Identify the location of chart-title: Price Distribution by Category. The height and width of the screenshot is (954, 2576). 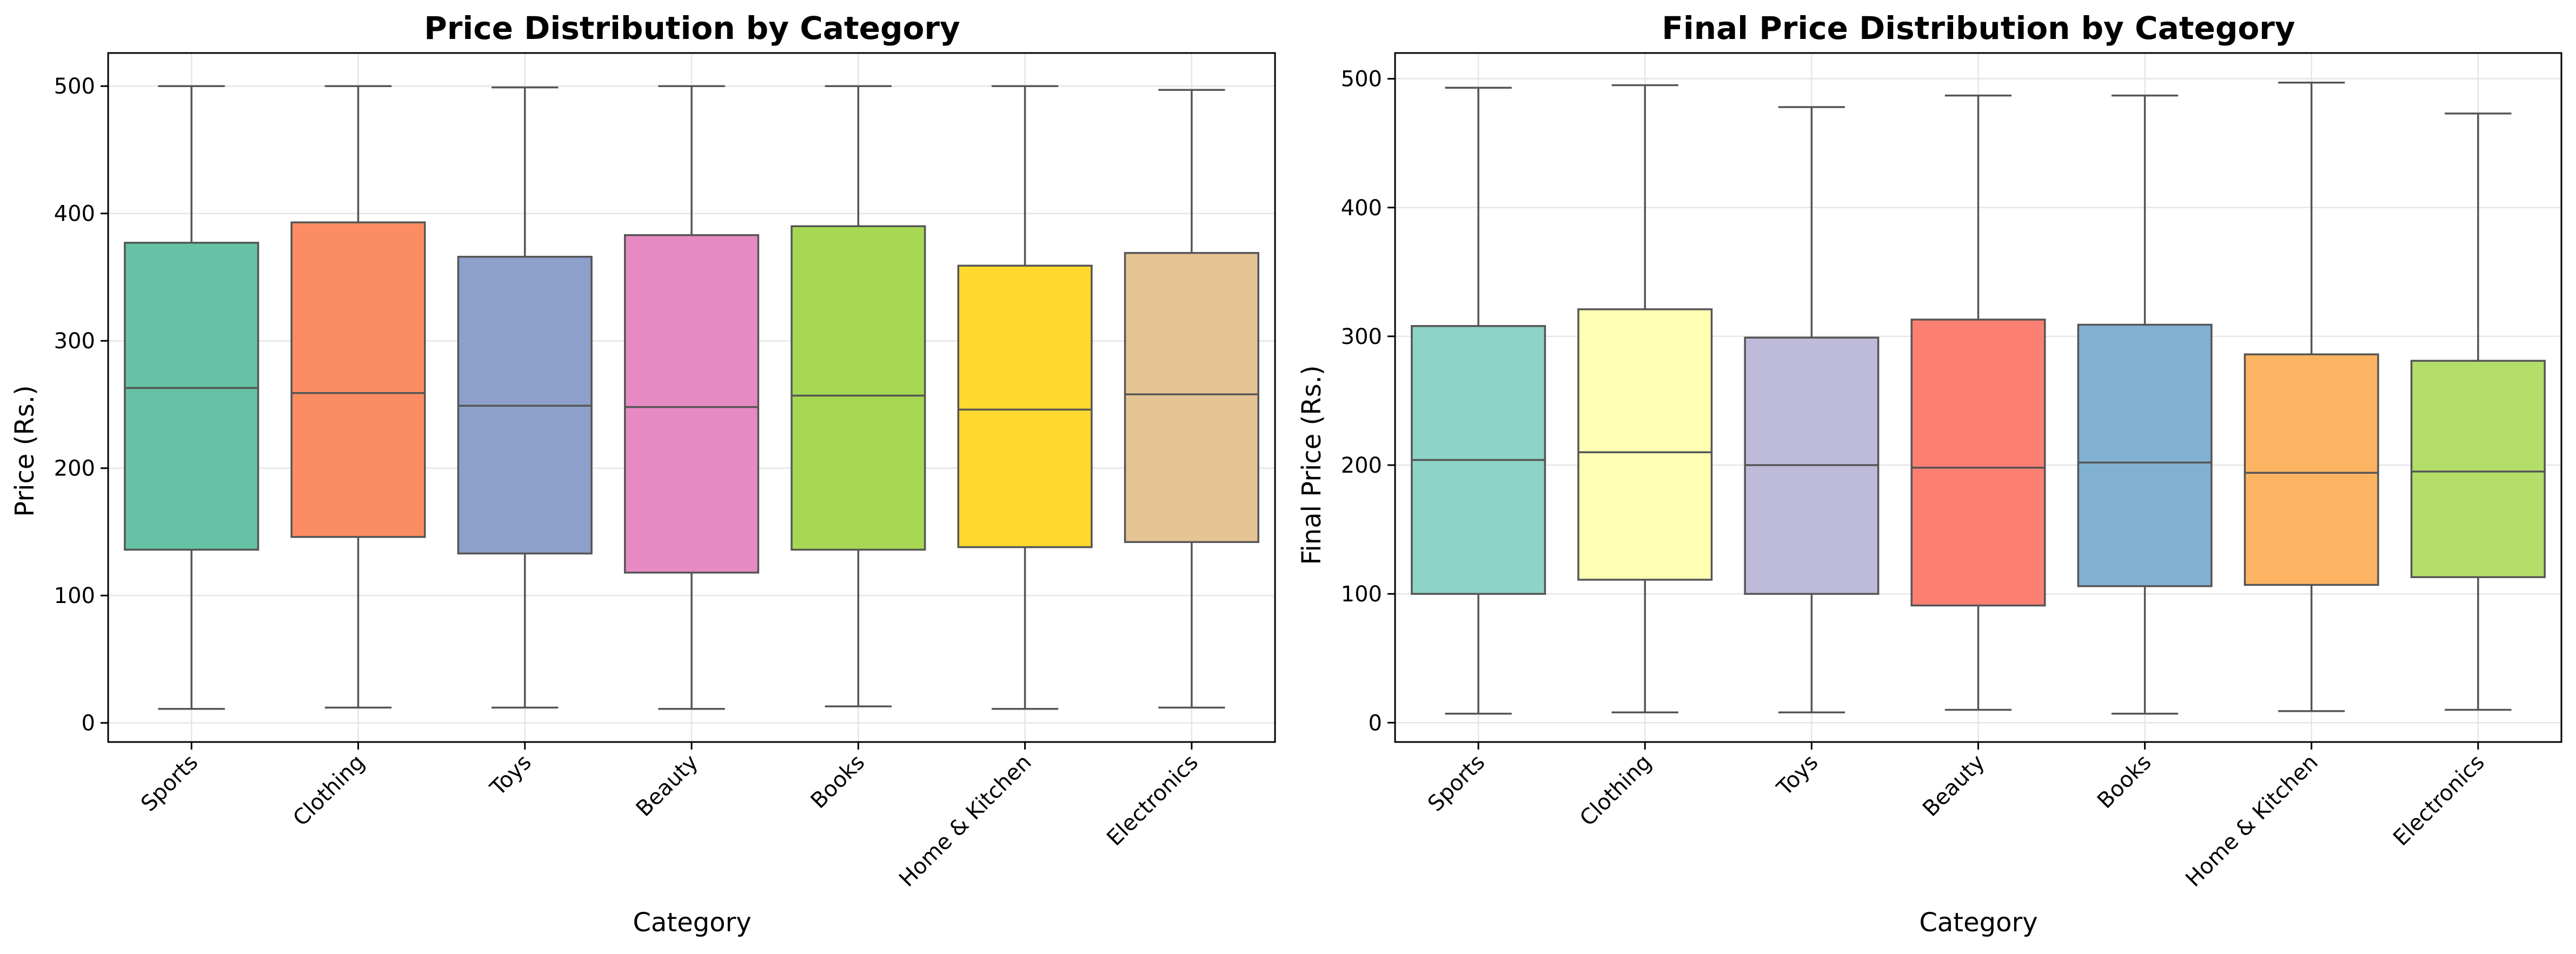
(692, 29).